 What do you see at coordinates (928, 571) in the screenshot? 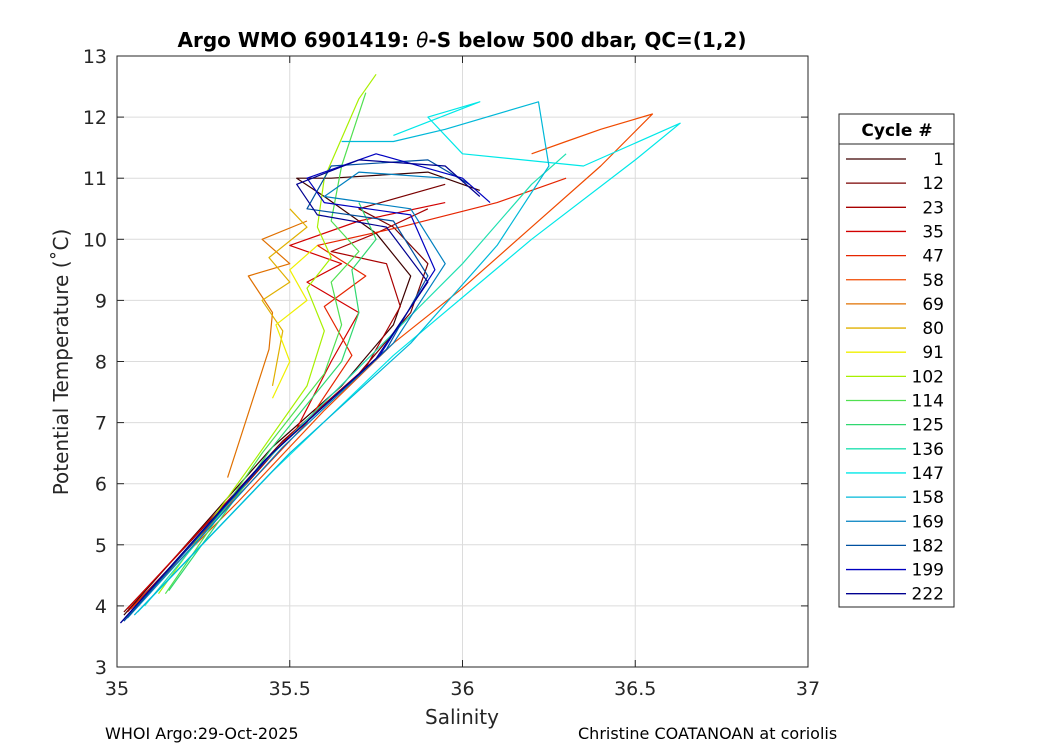
I see `legend-label: 199` at bounding box center [928, 571].